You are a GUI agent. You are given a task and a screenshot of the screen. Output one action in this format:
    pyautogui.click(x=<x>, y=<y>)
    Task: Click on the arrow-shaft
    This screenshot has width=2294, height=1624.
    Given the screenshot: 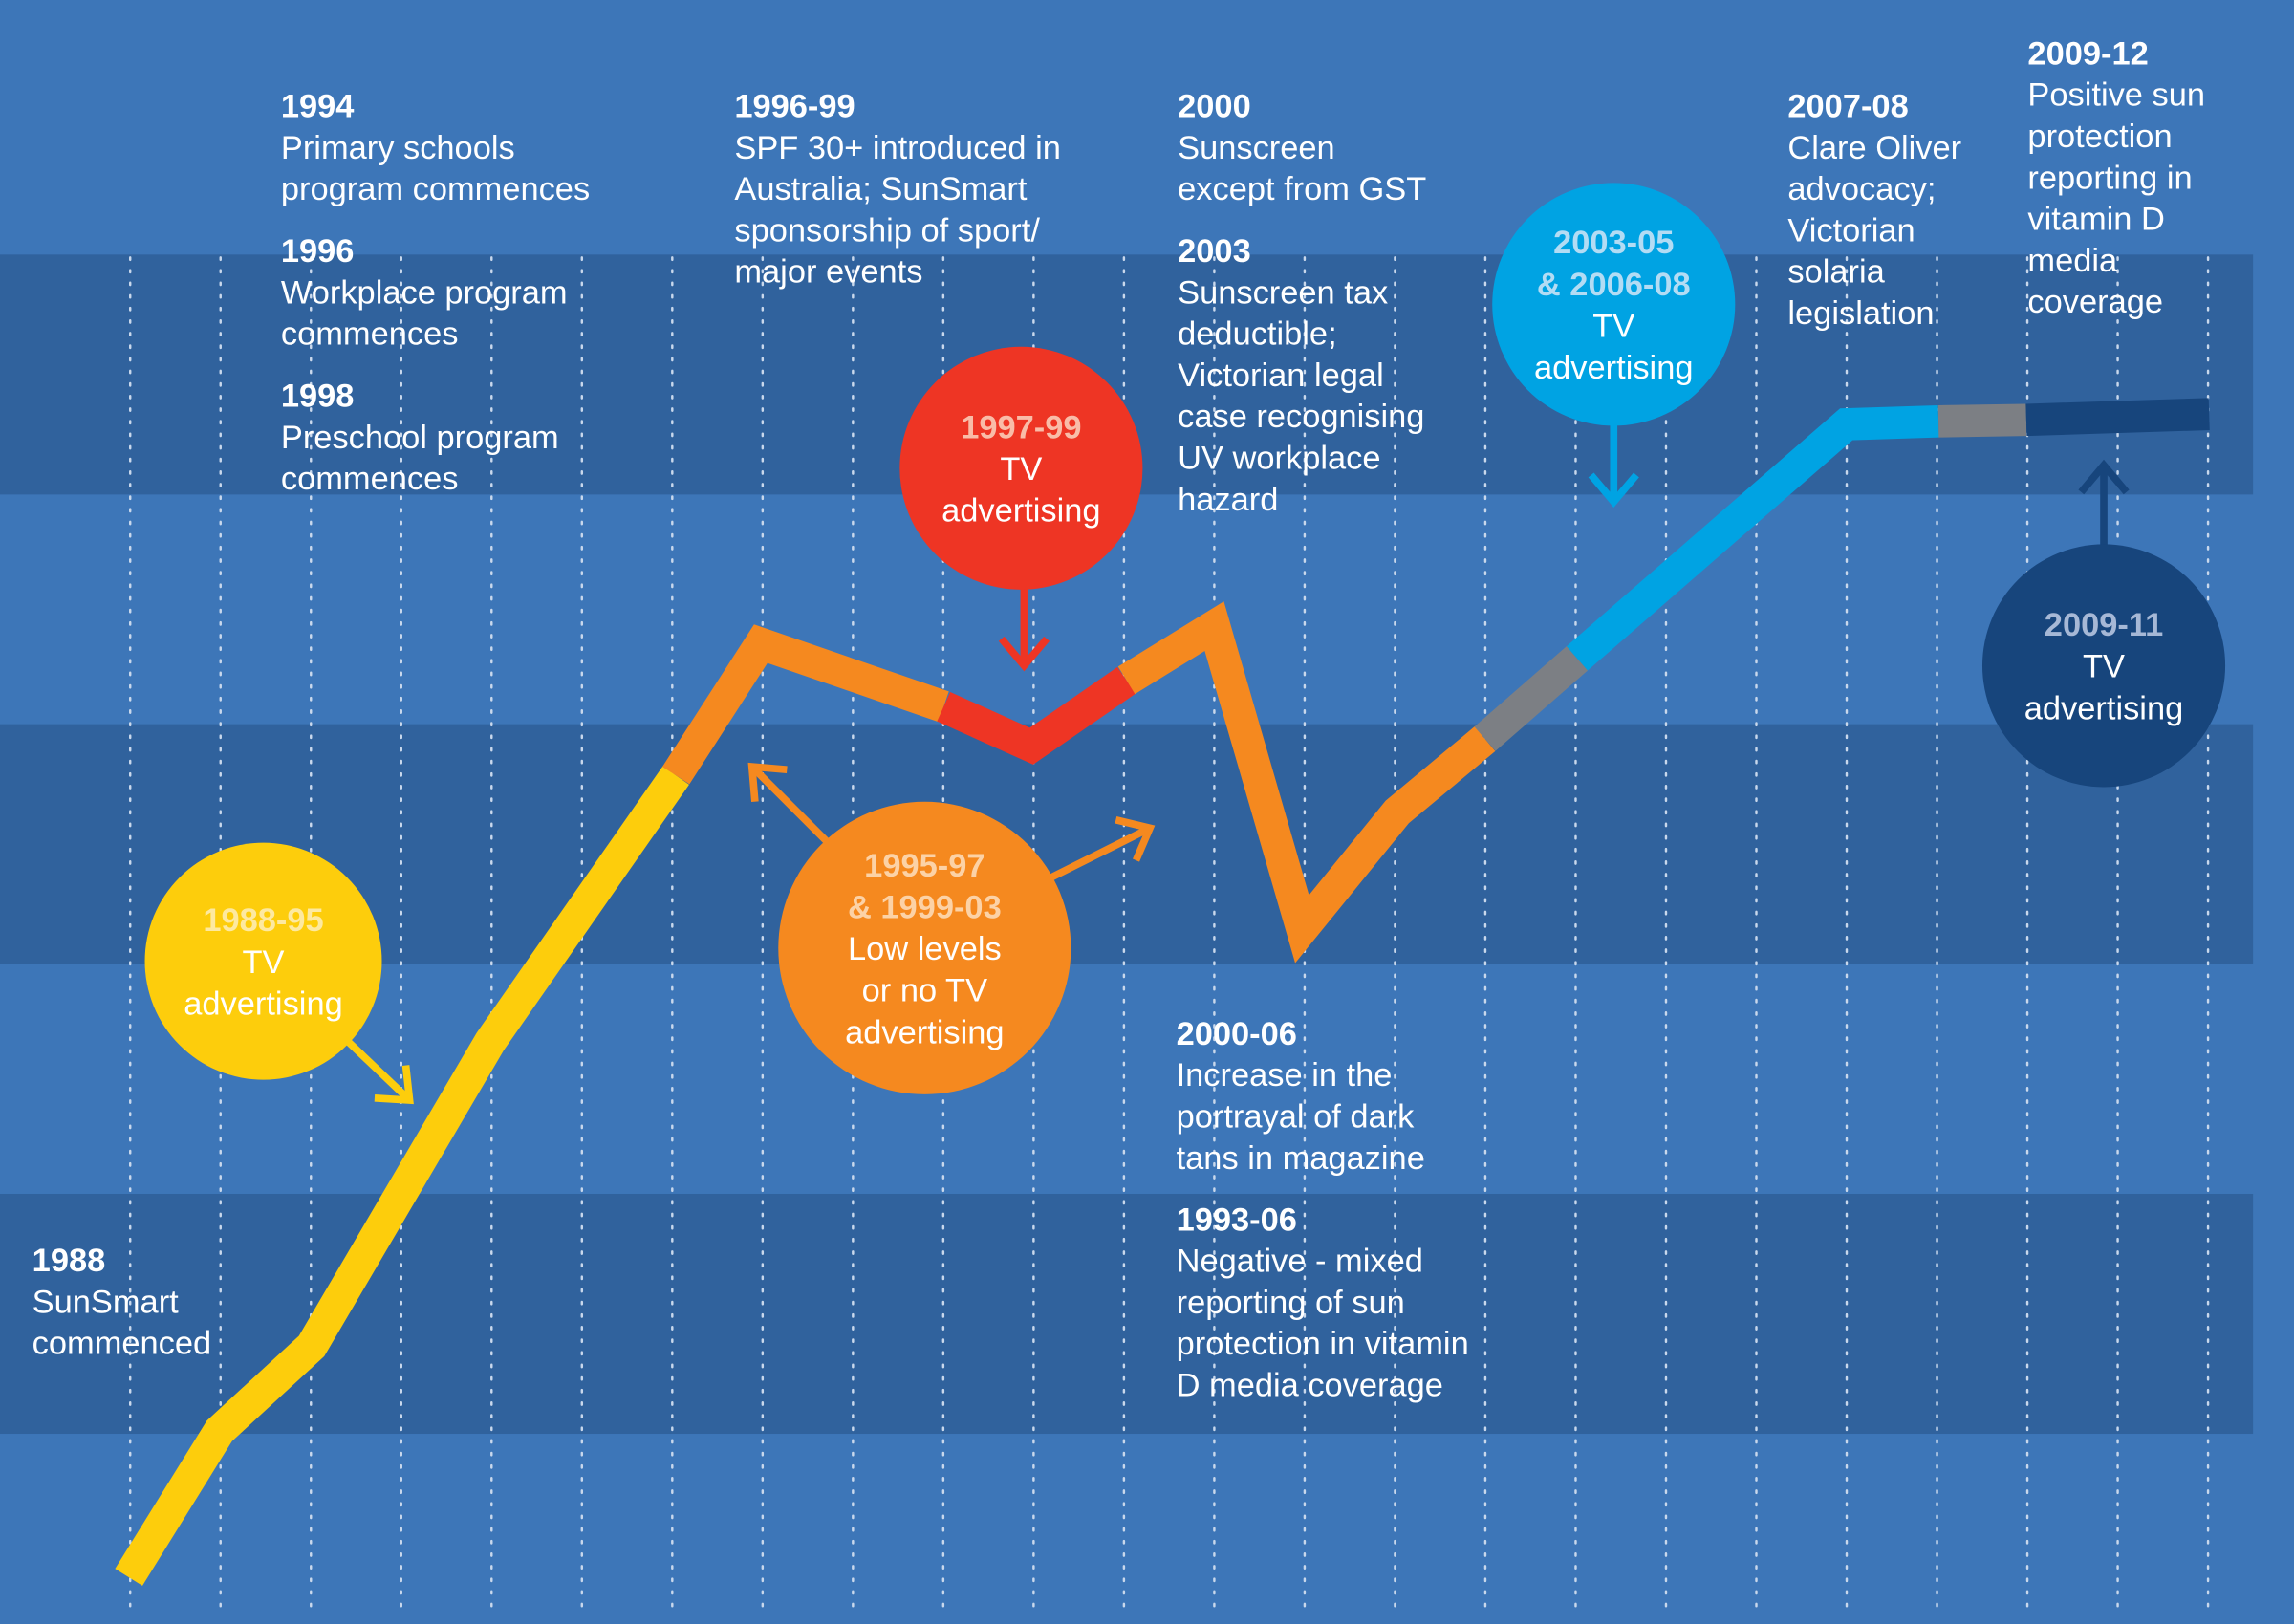 What is the action you would take?
    pyautogui.click(x=379, y=1071)
    